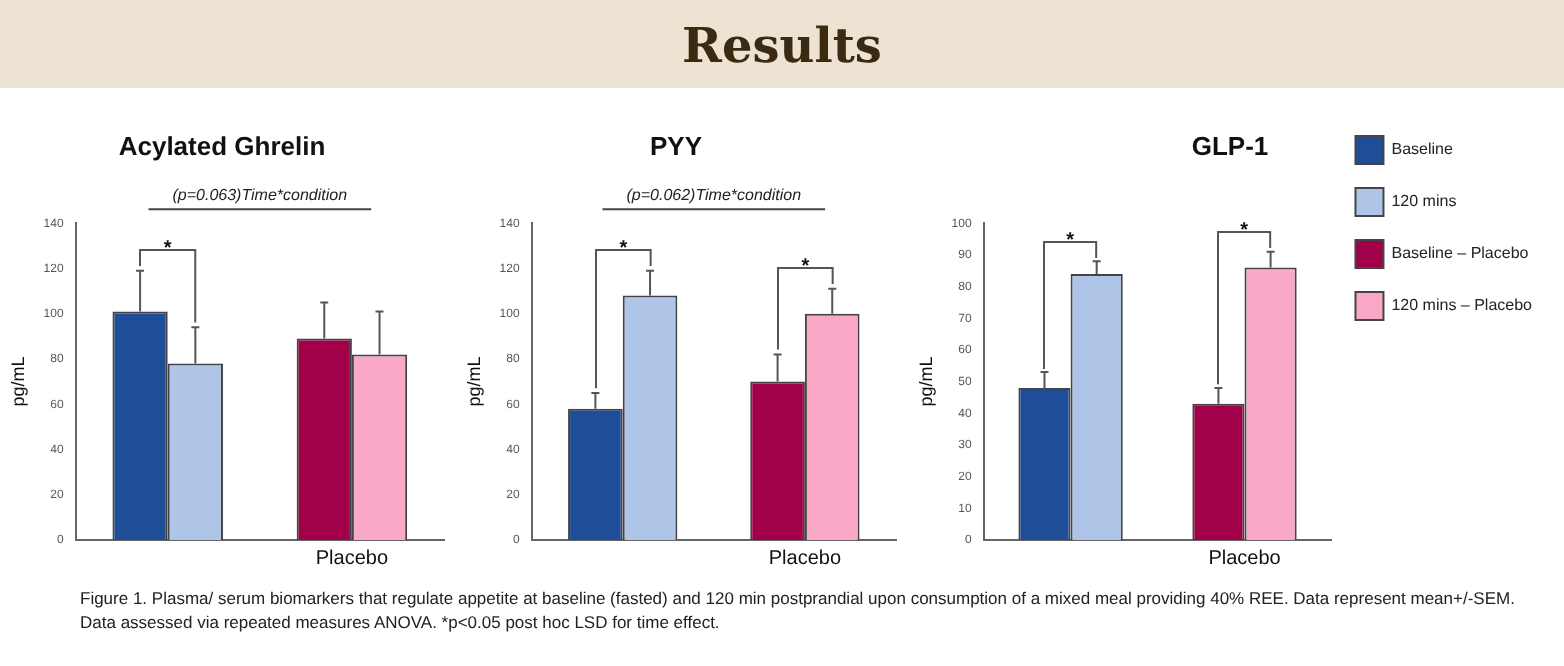  Describe the element at coordinates (1460, 253) in the screenshot. I see `legend-label: Baseline – Placebo` at that location.